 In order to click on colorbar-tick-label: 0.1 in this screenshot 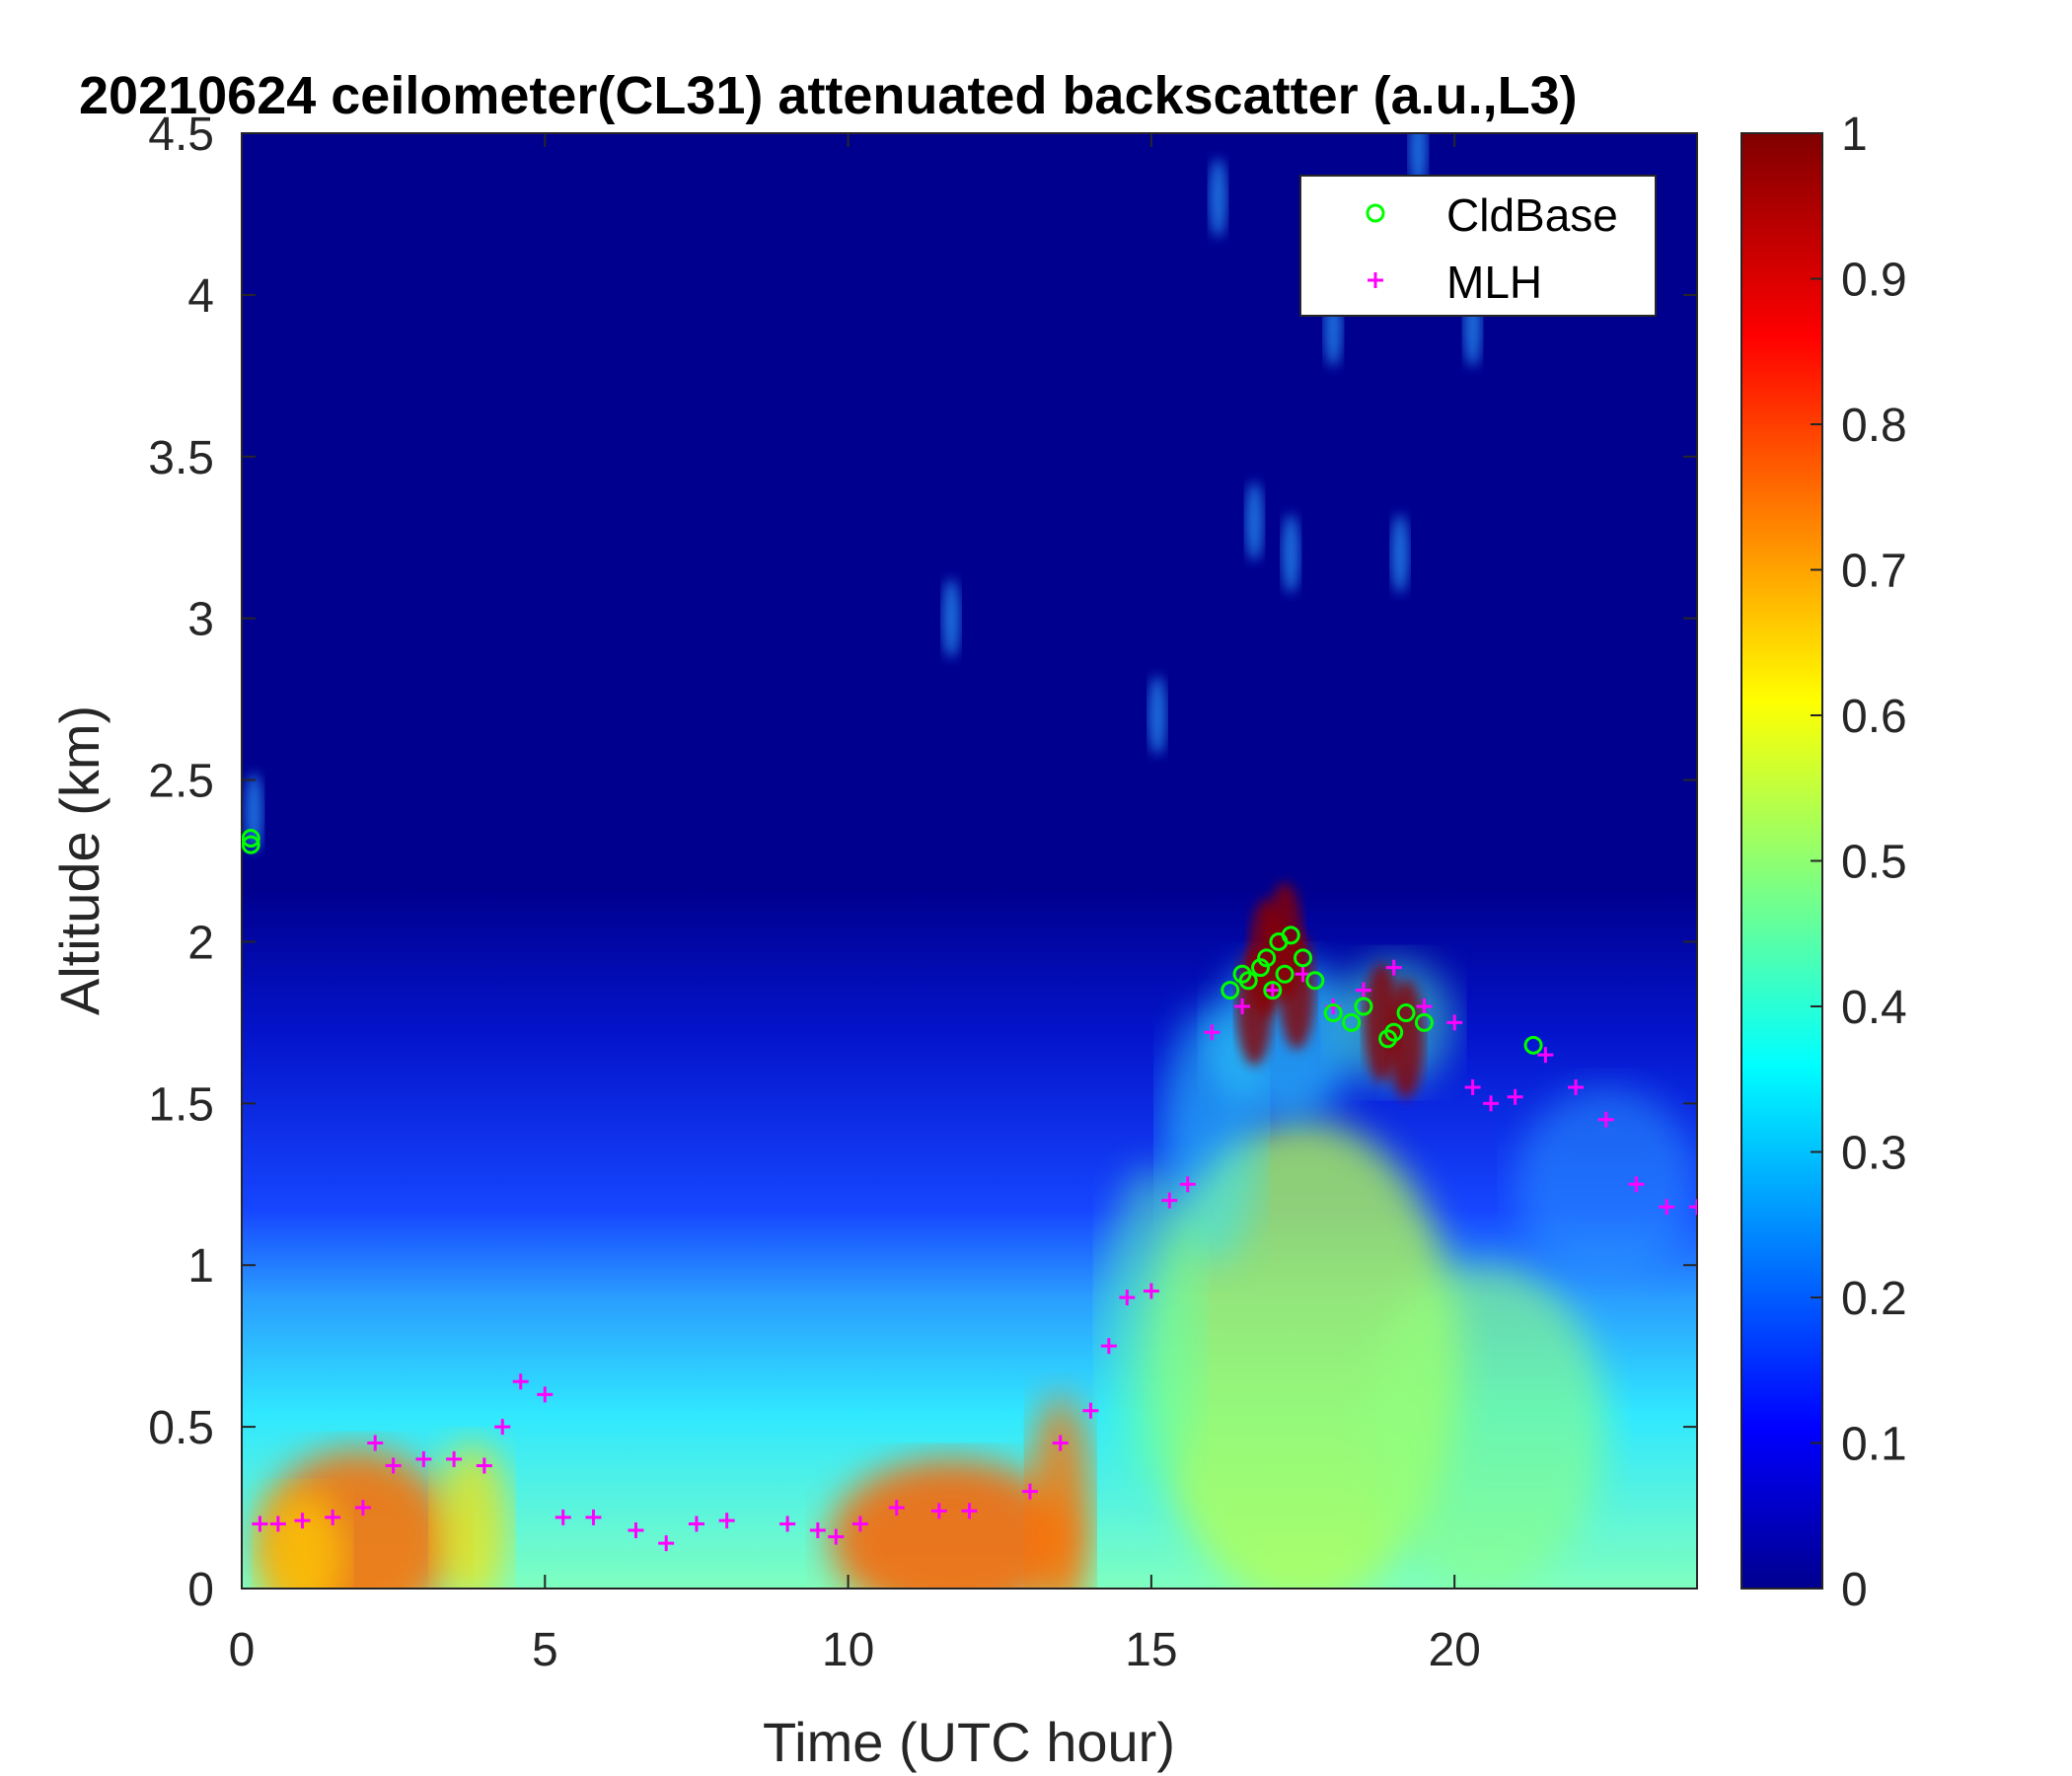, I will do `click(1874, 1445)`.